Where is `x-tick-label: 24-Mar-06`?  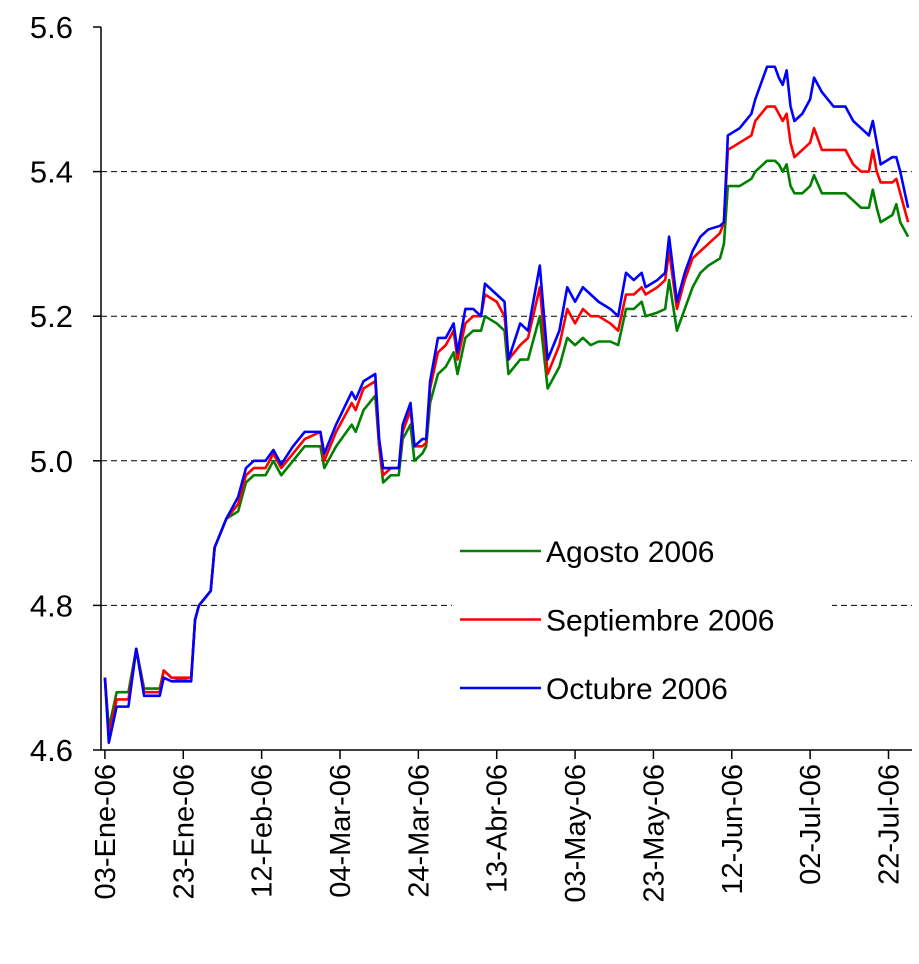 x-tick-label: 24-Mar-06 is located at coordinates (419, 831).